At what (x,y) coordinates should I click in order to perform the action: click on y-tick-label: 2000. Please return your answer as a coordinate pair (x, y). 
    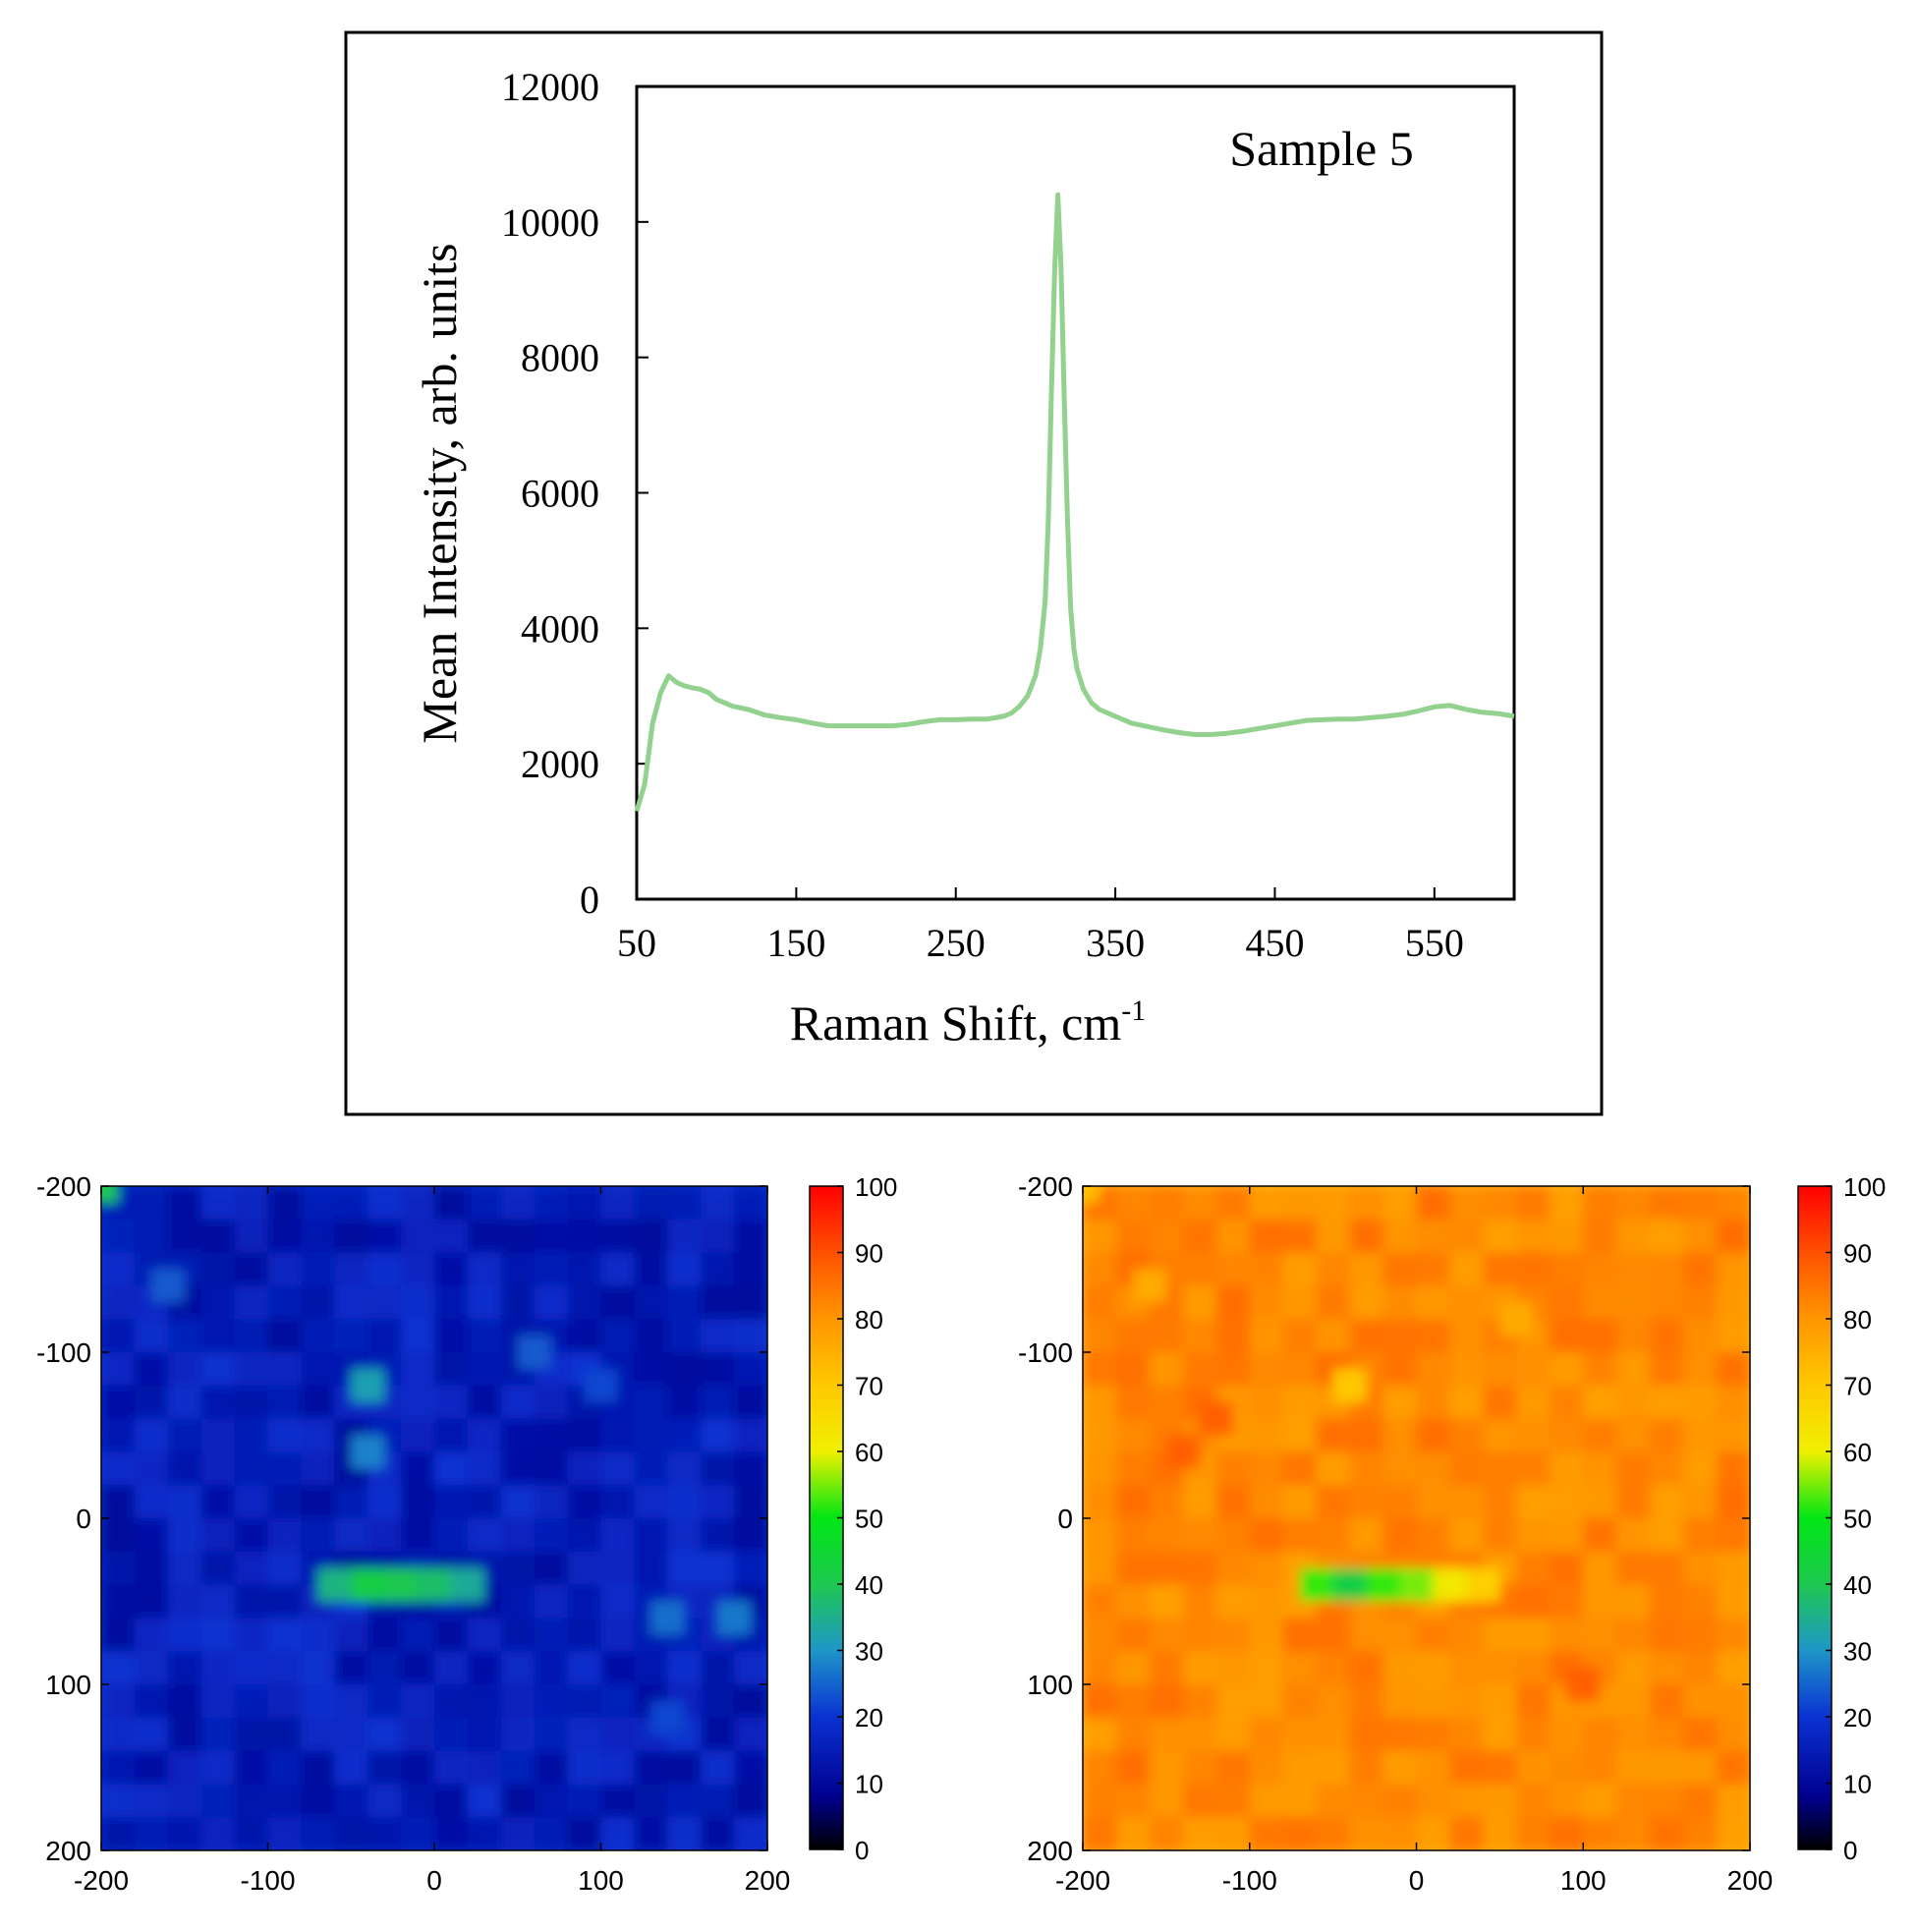
    Looking at the image, I should click on (560, 764).